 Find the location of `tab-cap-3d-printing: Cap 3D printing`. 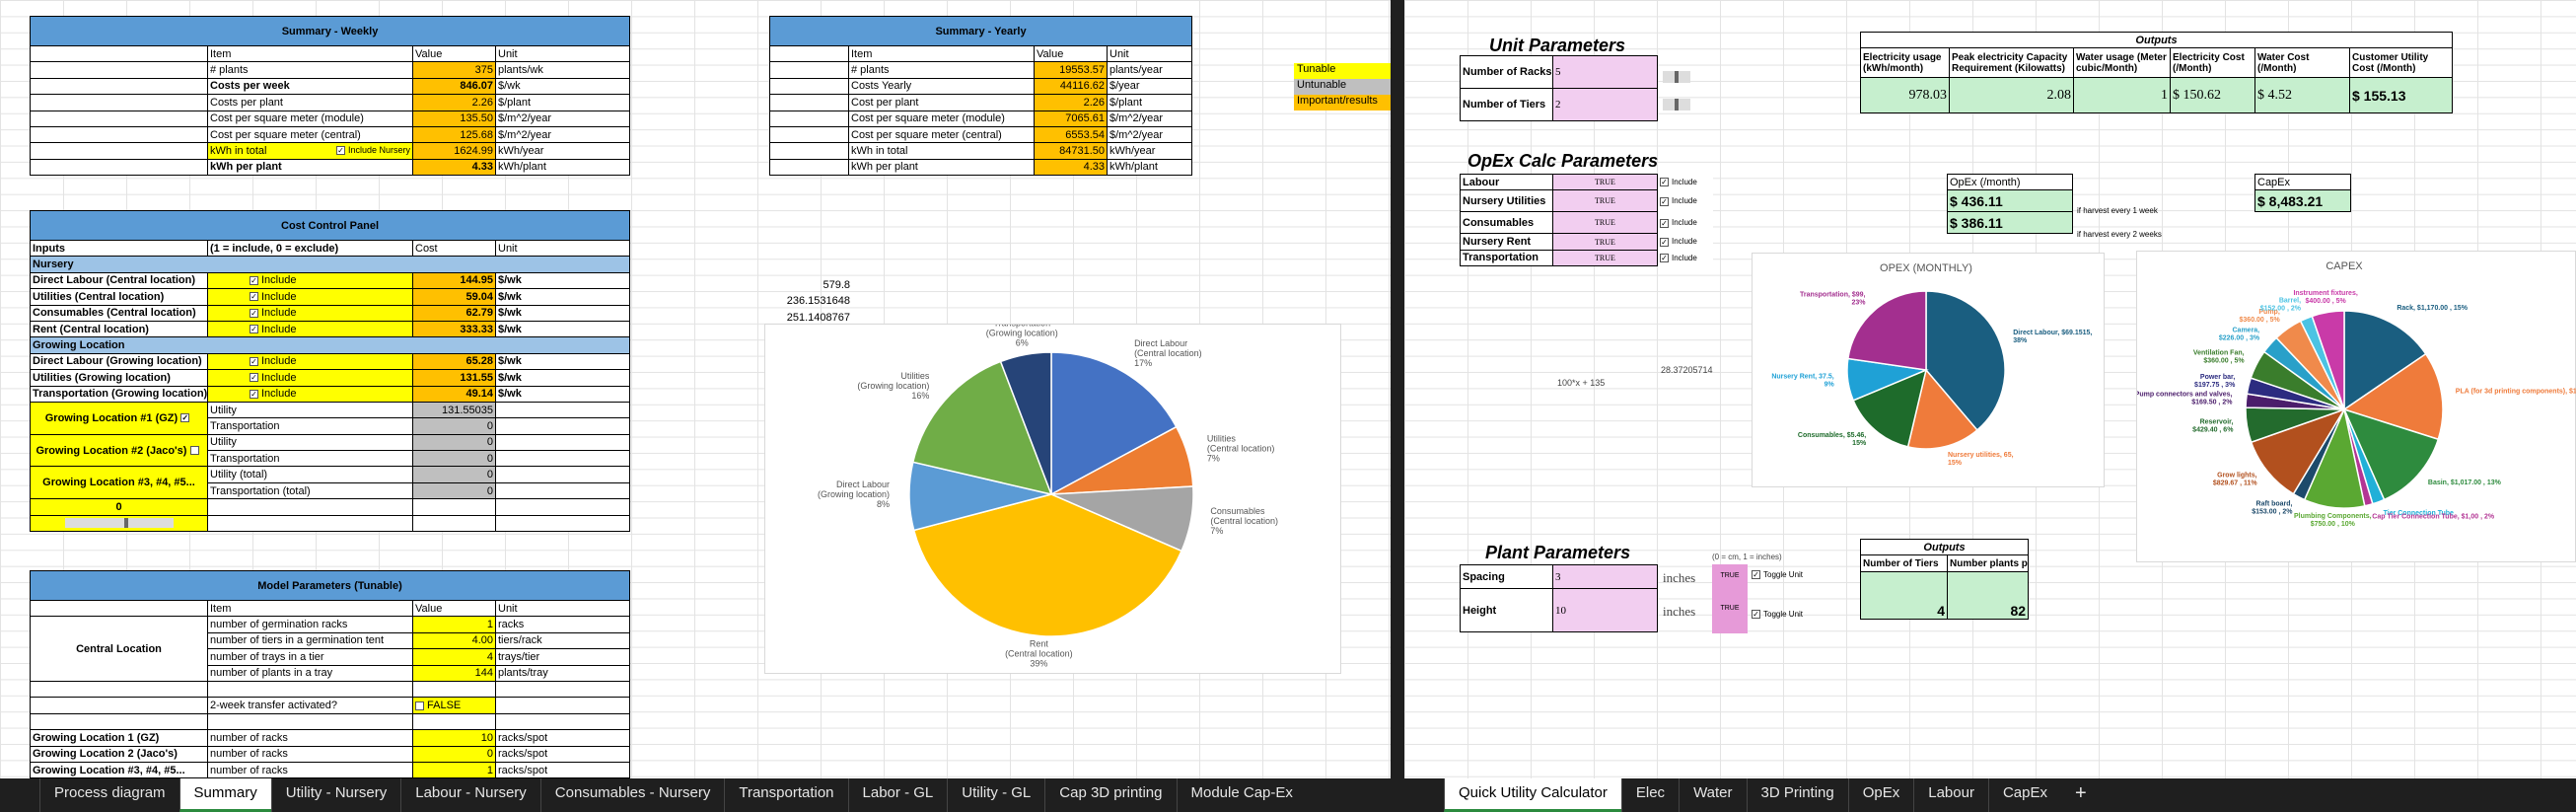

tab-cap-3d-printing: Cap 3D printing is located at coordinates (1110, 795).